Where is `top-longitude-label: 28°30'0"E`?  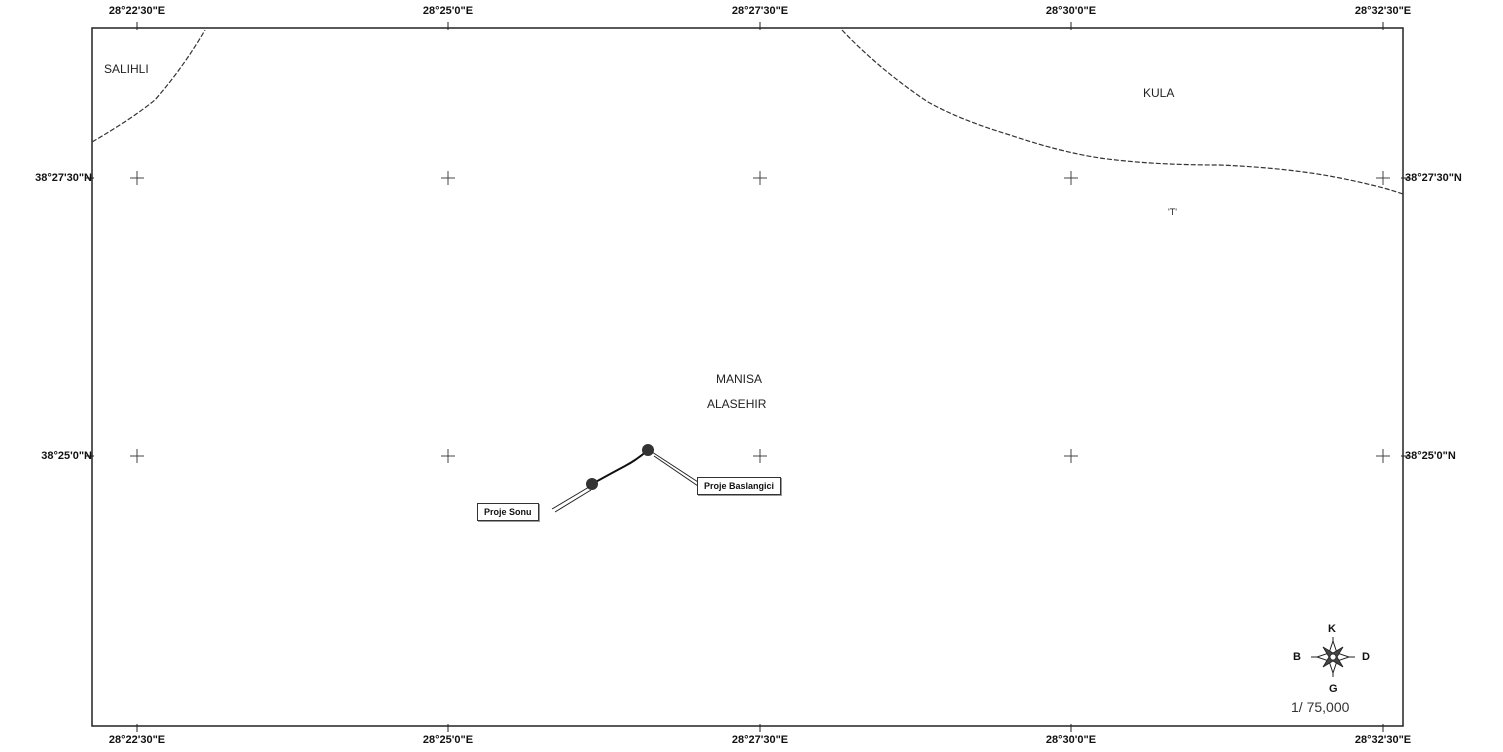 top-longitude-label: 28°30'0"E is located at coordinates (1071, 11).